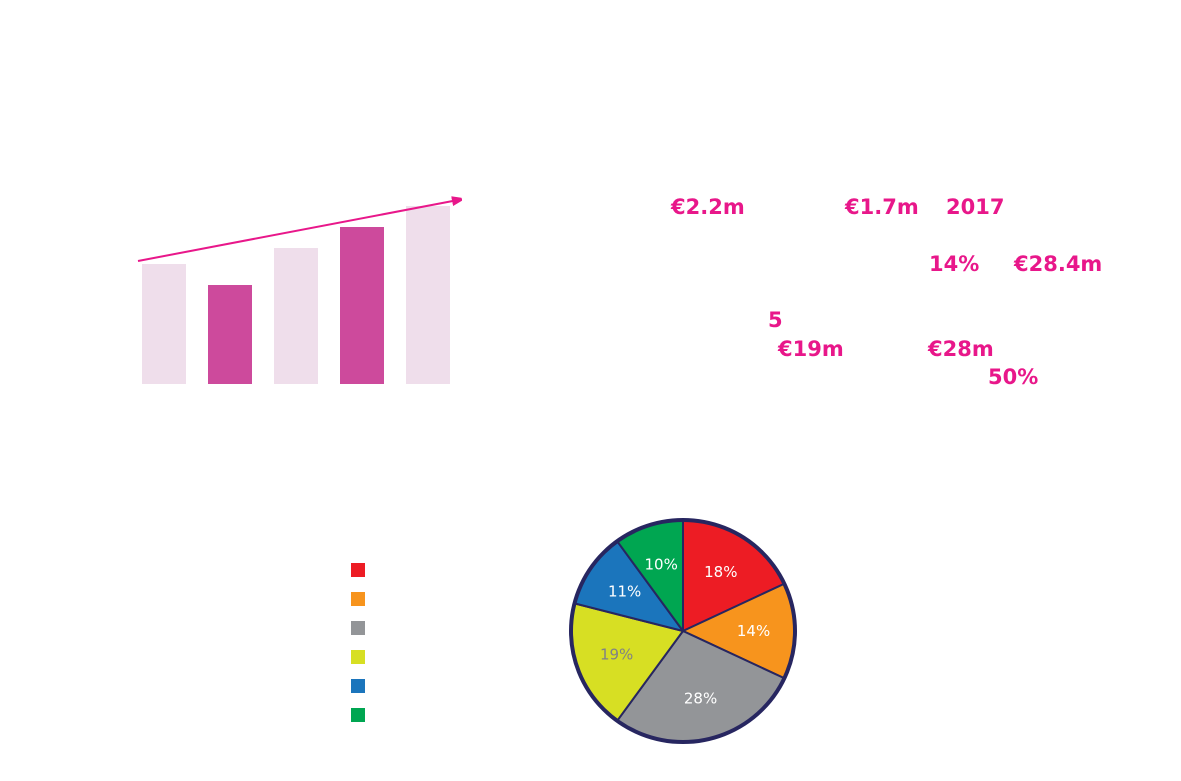 This screenshot has width=1181, height=781. What do you see at coordinates (624, 592) in the screenshot?
I see `pie-label-5: 11%` at bounding box center [624, 592].